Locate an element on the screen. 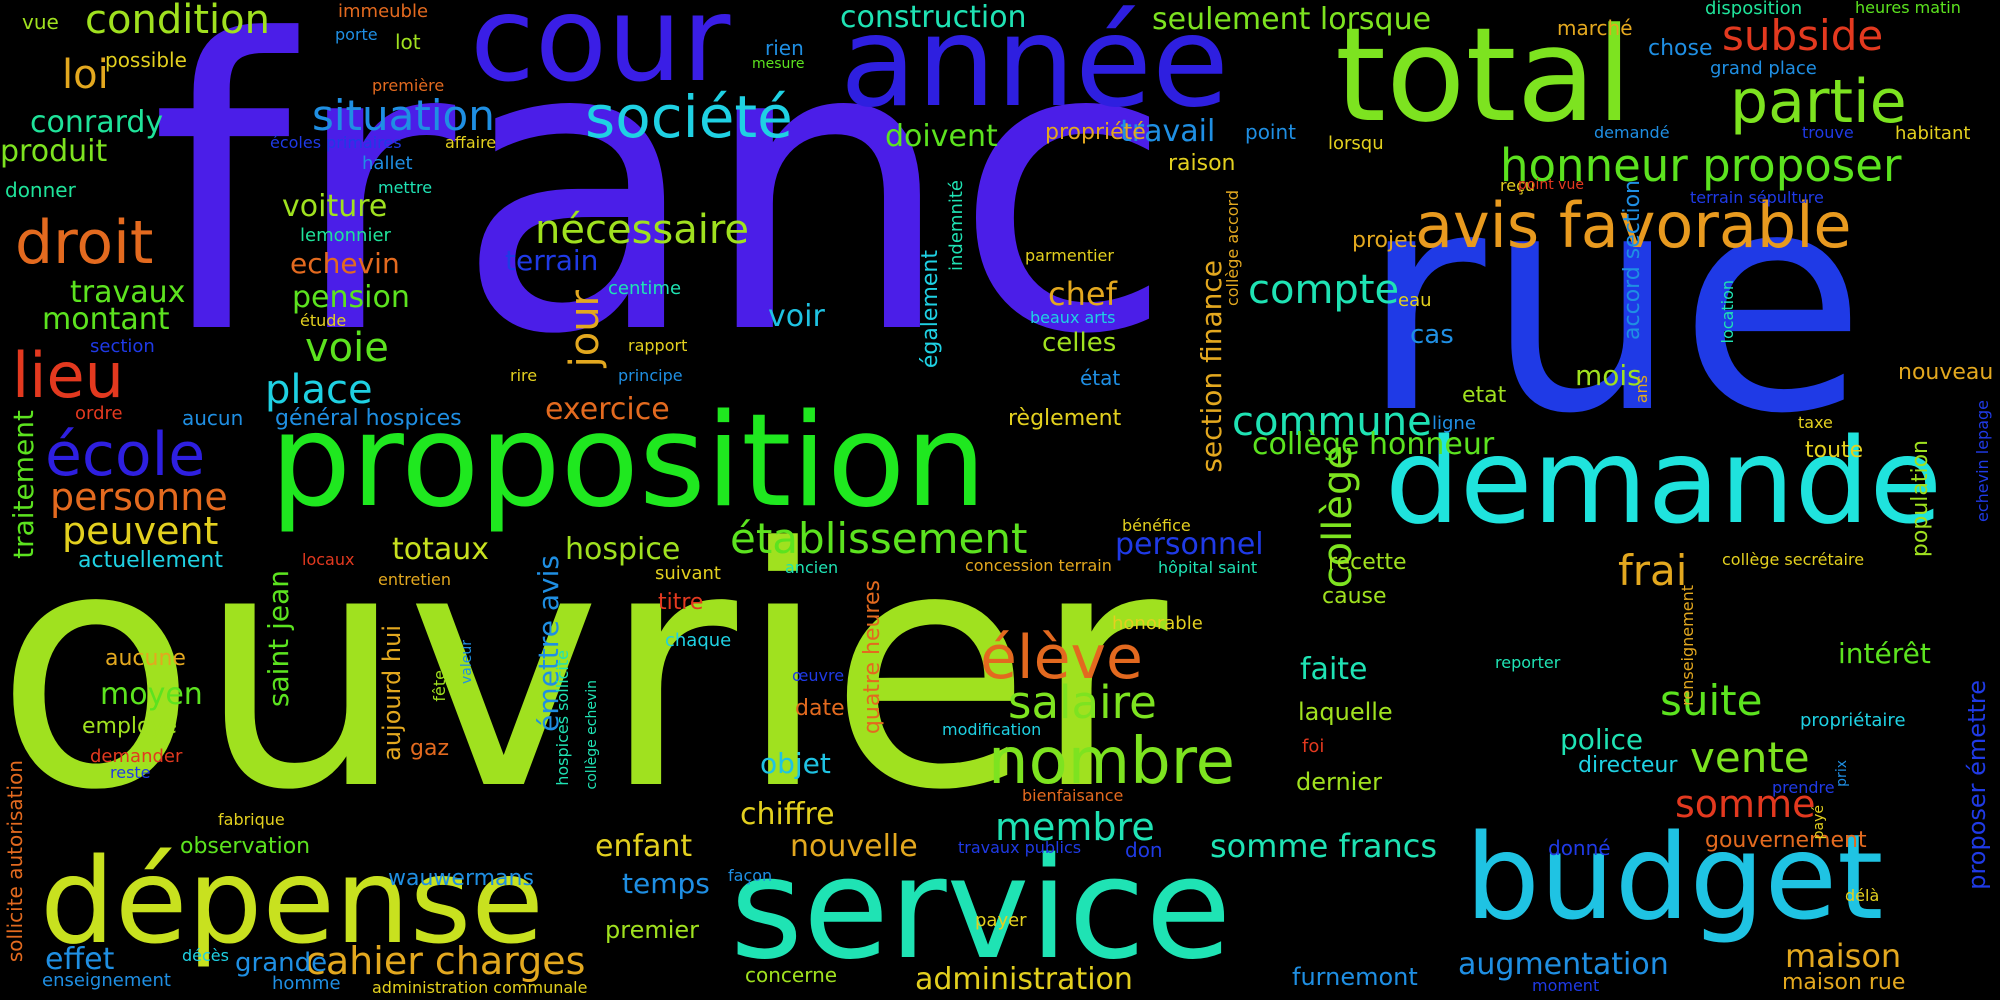  word: proposer émettre is located at coordinates (1977, 785).